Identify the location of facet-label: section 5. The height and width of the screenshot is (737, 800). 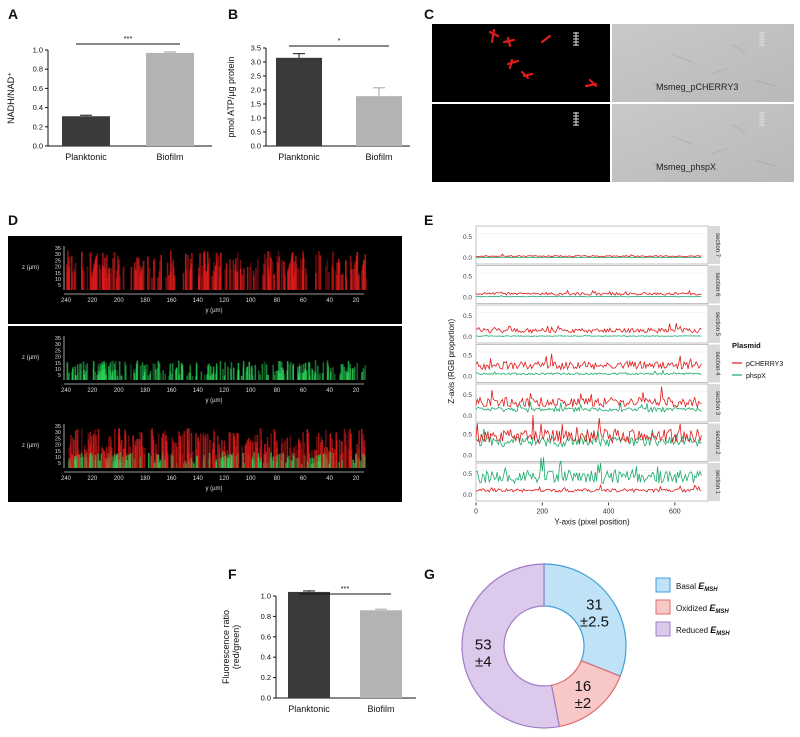
(717, 324).